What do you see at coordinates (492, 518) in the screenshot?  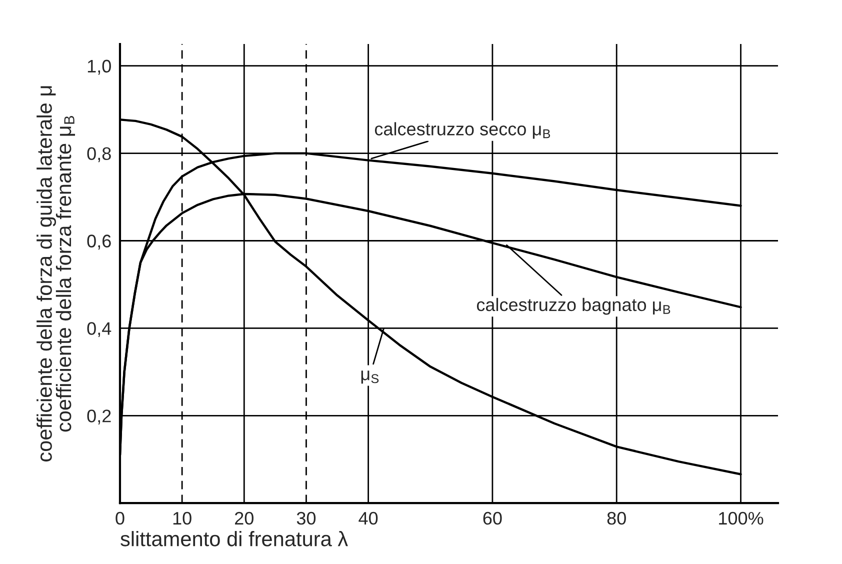 I see `x-tick-label: 60` at bounding box center [492, 518].